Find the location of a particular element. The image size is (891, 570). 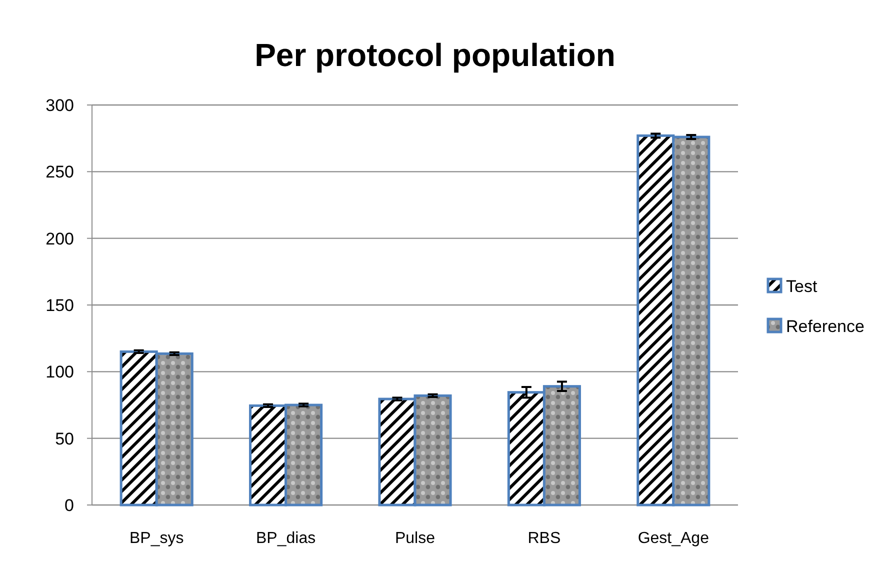

chart-title: Per protocol population is located at coordinates (435, 55).